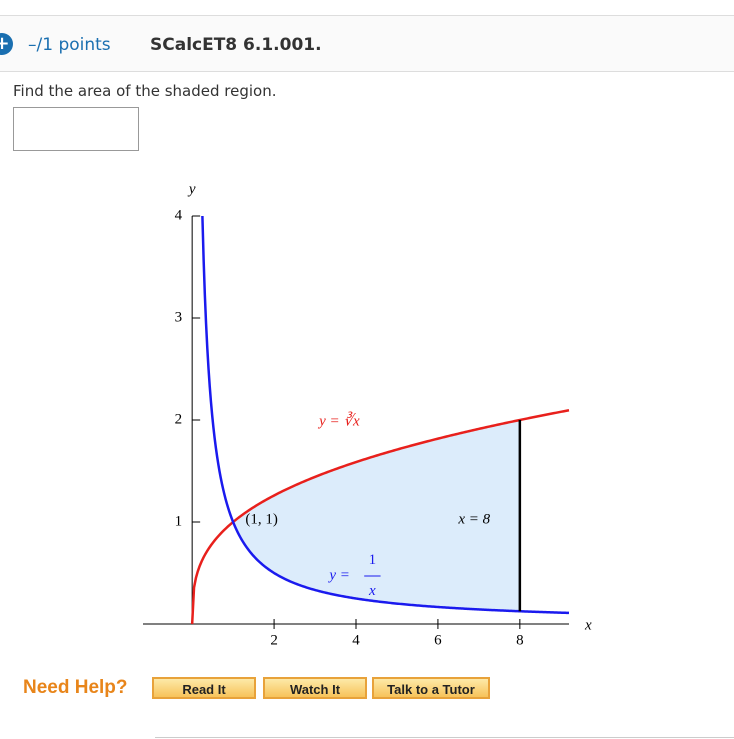  What do you see at coordinates (315, 688) in the screenshot?
I see `watch-it-button: Watch It` at bounding box center [315, 688].